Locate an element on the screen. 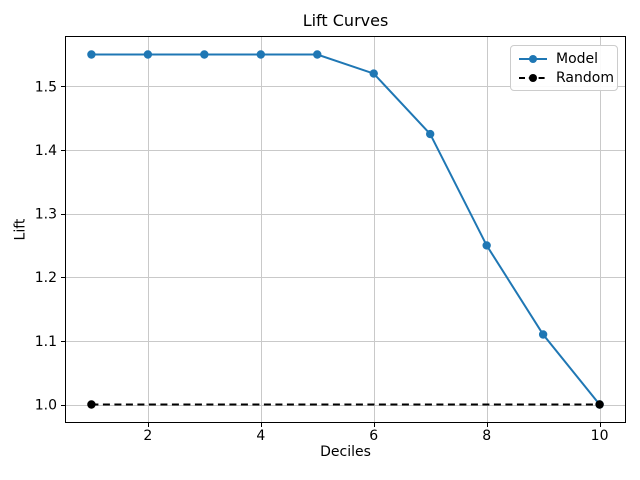 This screenshot has width=640, height=480. model-line-icon is located at coordinates (533, 58).